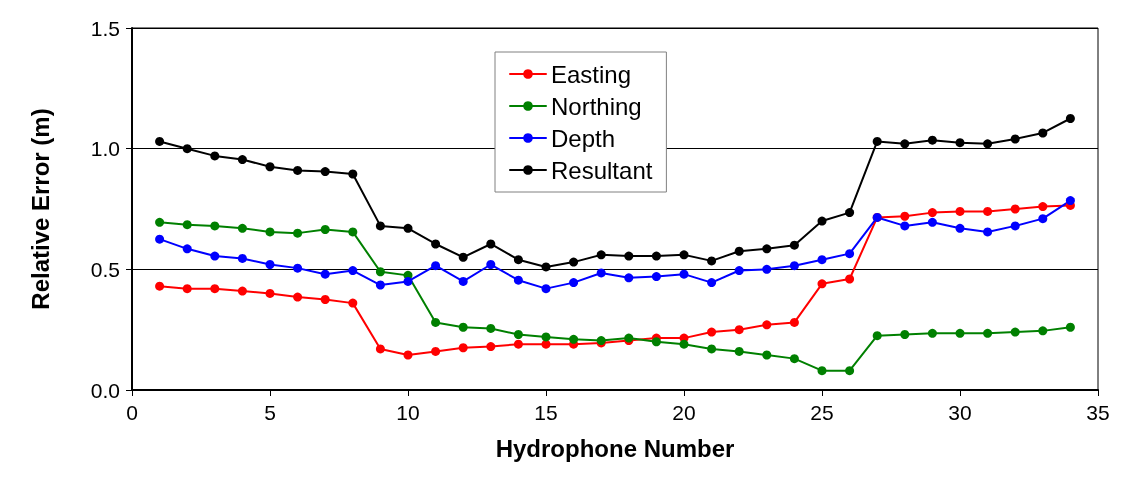 This screenshot has width=1131, height=503. Describe the element at coordinates (105, 269) in the screenshot. I see `y-tick-label: 0.5` at that location.